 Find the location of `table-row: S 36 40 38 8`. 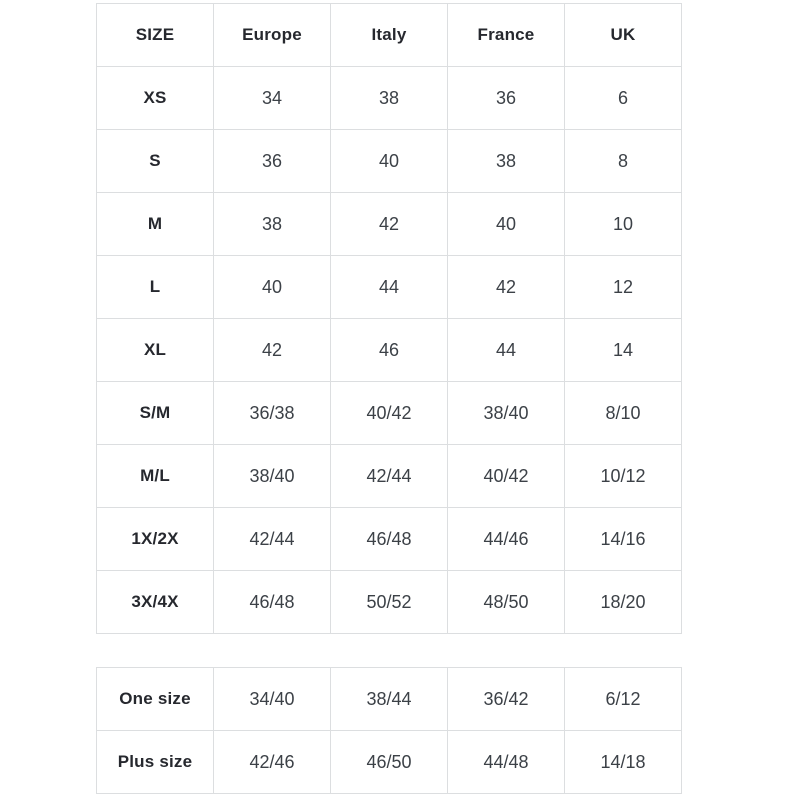

table-row: S 36 40 38 8 is located at coordinates (389, 161).